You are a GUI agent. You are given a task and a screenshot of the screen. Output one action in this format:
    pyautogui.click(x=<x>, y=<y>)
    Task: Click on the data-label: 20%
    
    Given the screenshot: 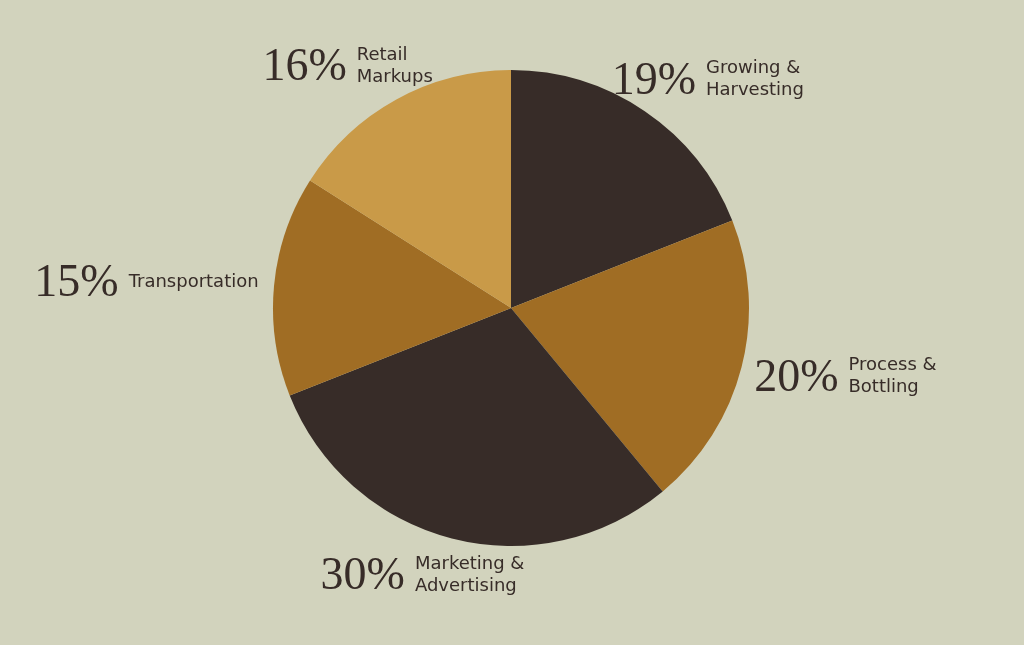 What is the action you would take?
    pyautogui.click(x=796, y=375)
    